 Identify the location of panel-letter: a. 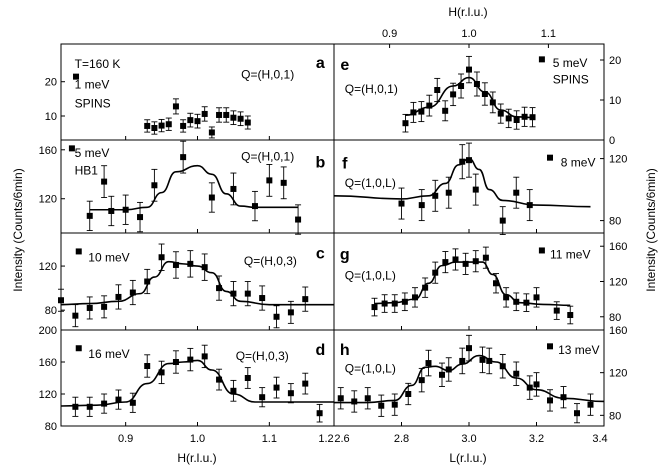
(320, 63).